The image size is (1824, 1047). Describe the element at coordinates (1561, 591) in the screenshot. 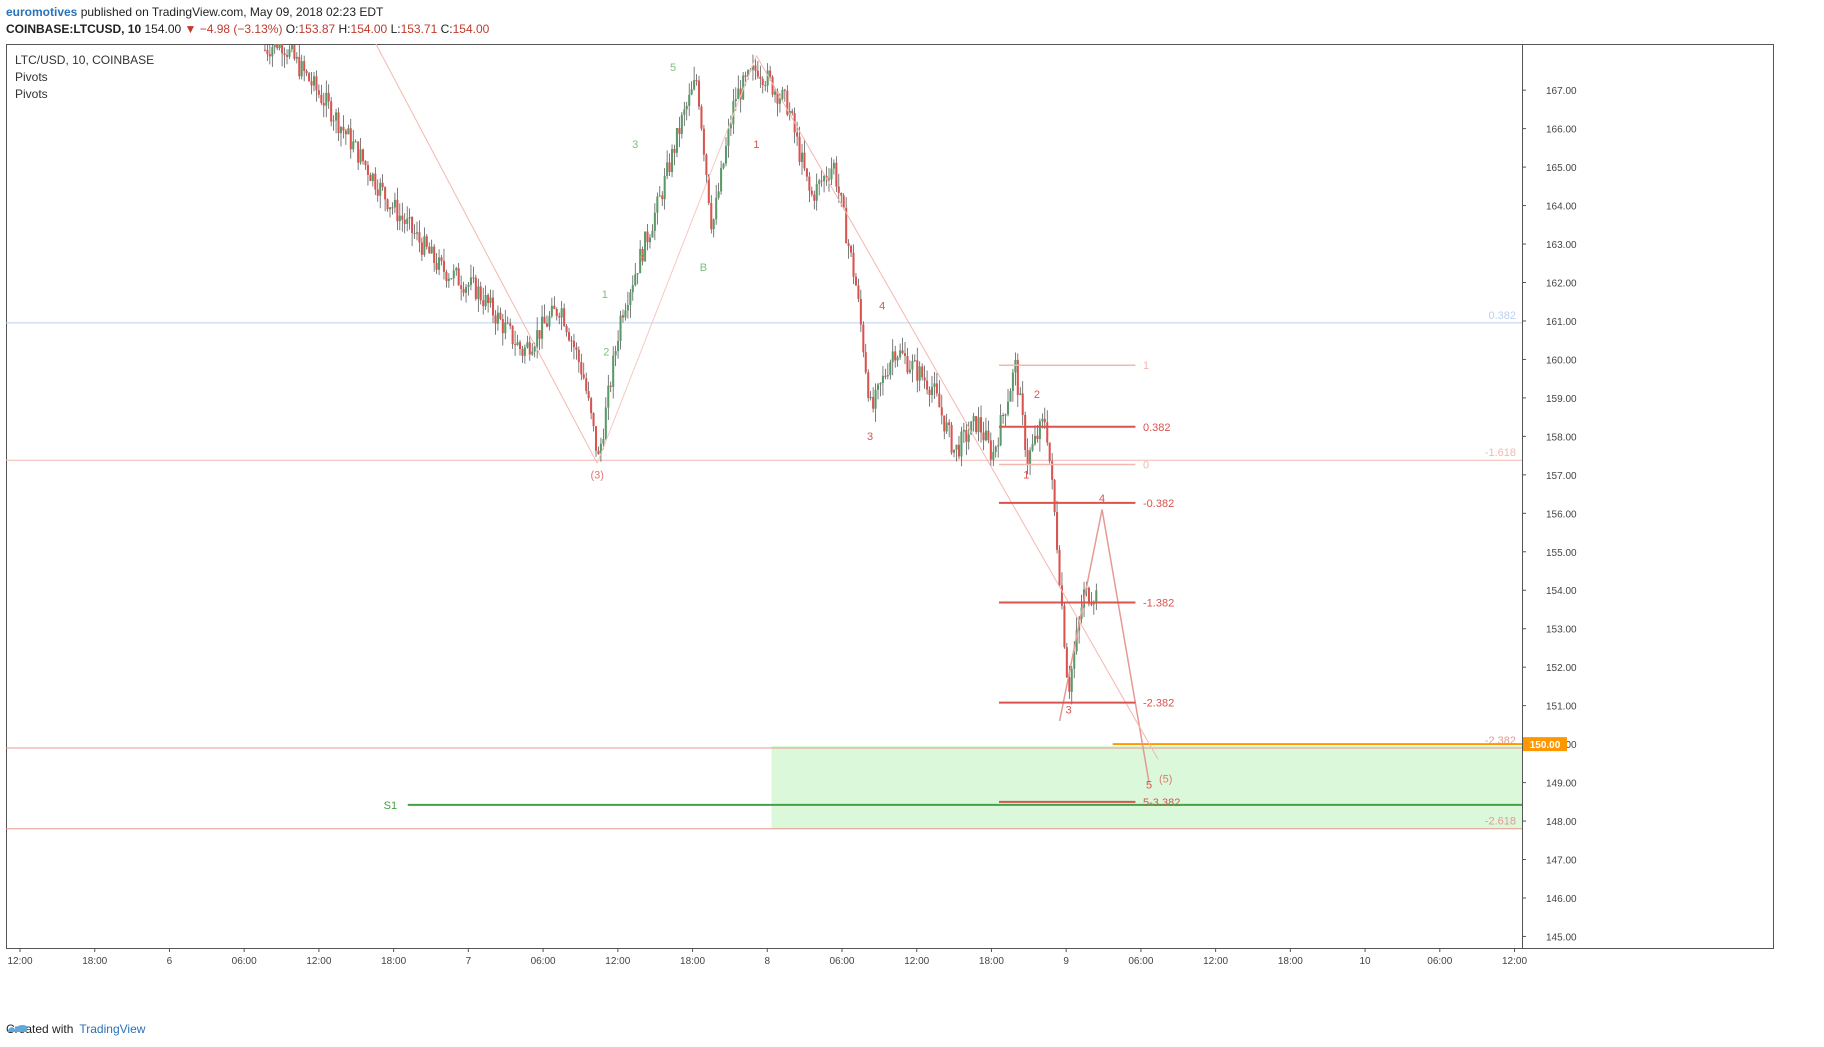

I see `y-tick-label: 154.00` at that location.